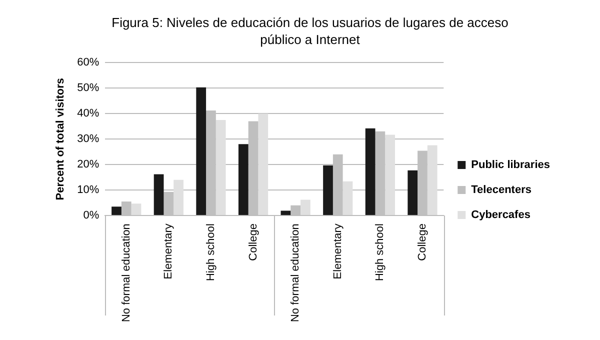 The width and height of the screenshot is (600, 340). What do you see at coordinates (88, 190) in the screenshot?
I see `y-tick-label: 10%` at bounding box center [88, 190].